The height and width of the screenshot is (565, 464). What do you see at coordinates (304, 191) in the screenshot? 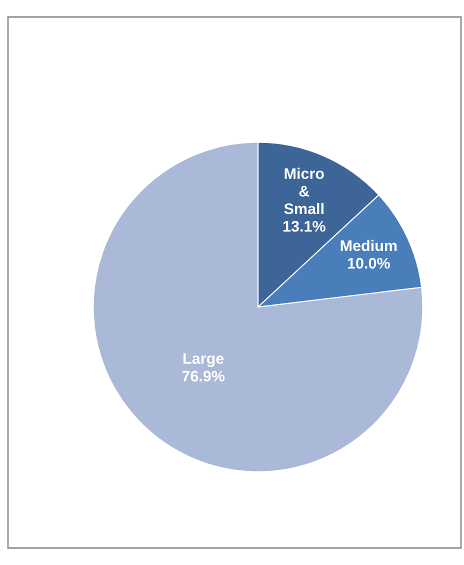
I see `slice-label: Micro & Small` at bounding box center [304, 191].